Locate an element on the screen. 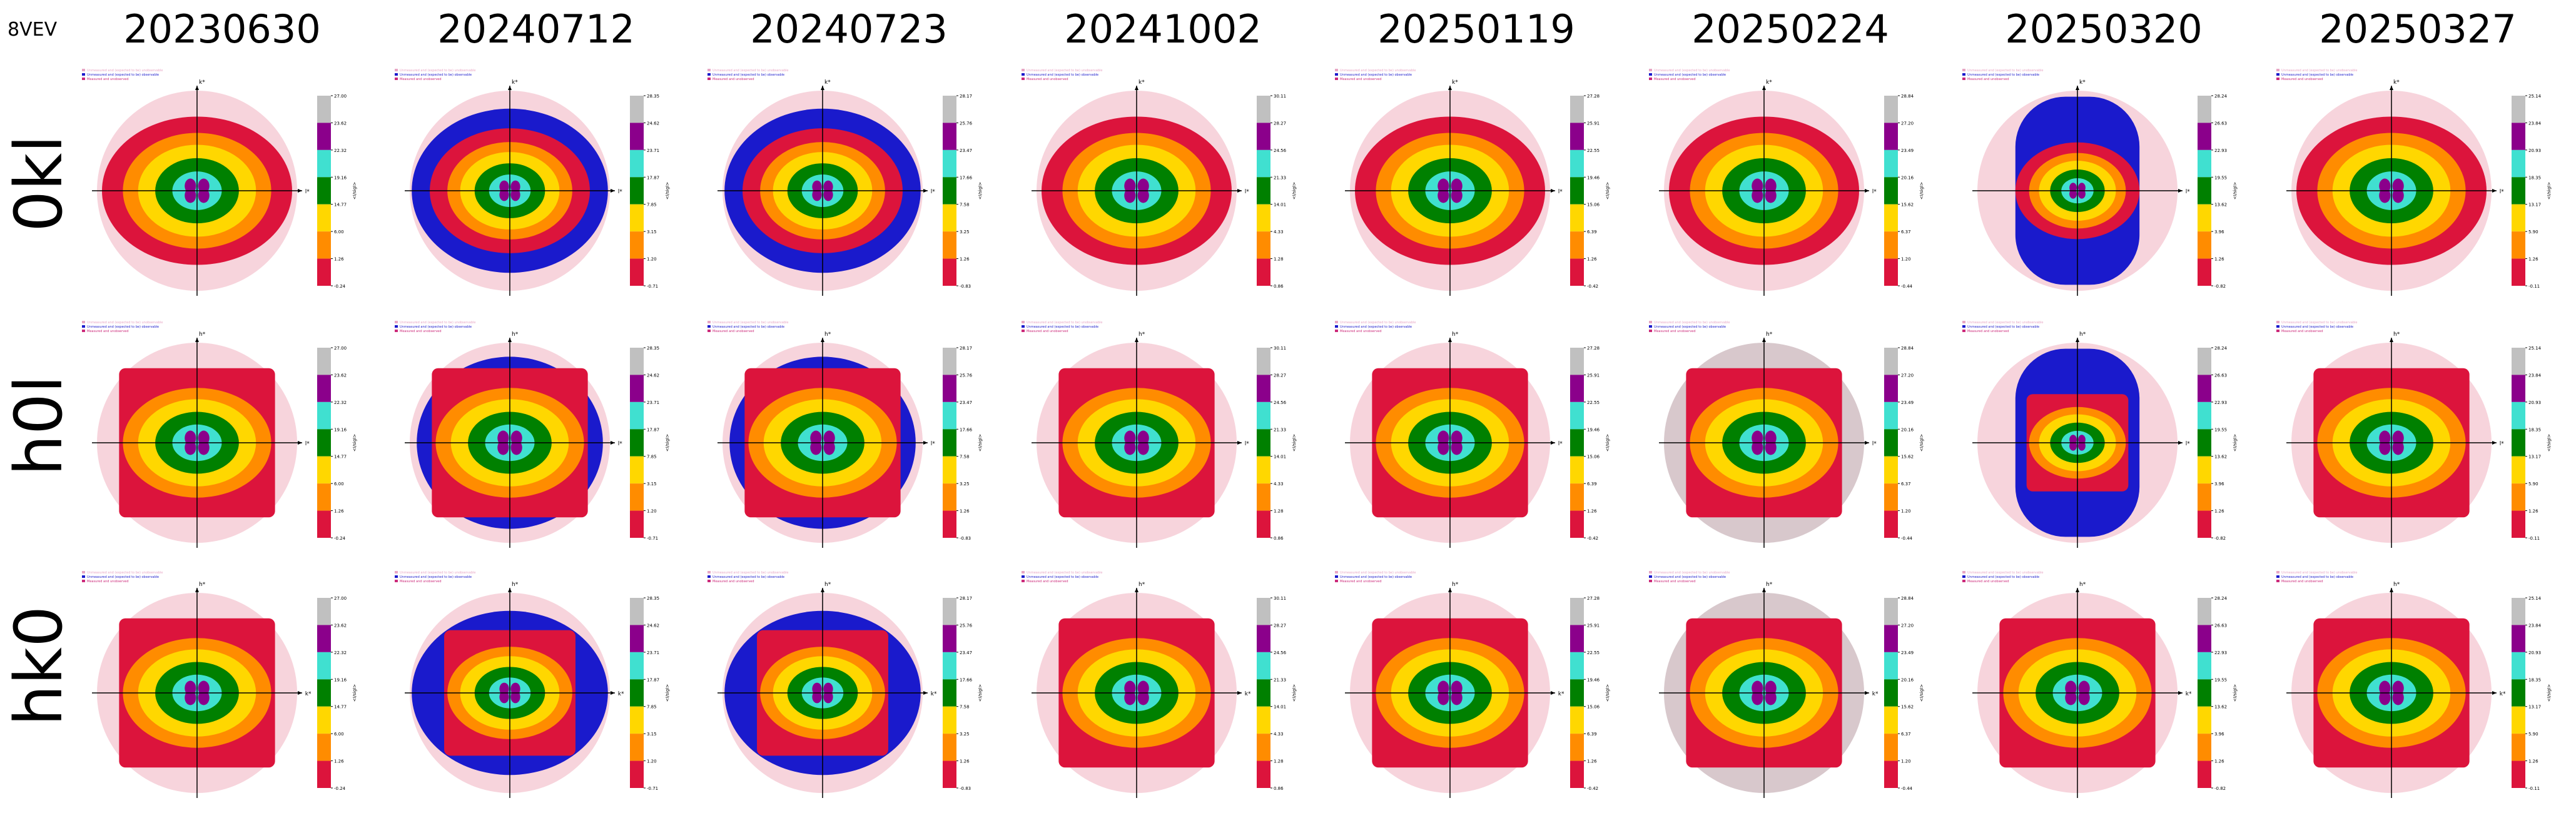 This screenshot has width=2576, height=818. colorbar-tick-label: 30.11 is located at coordinates (1280, 598).